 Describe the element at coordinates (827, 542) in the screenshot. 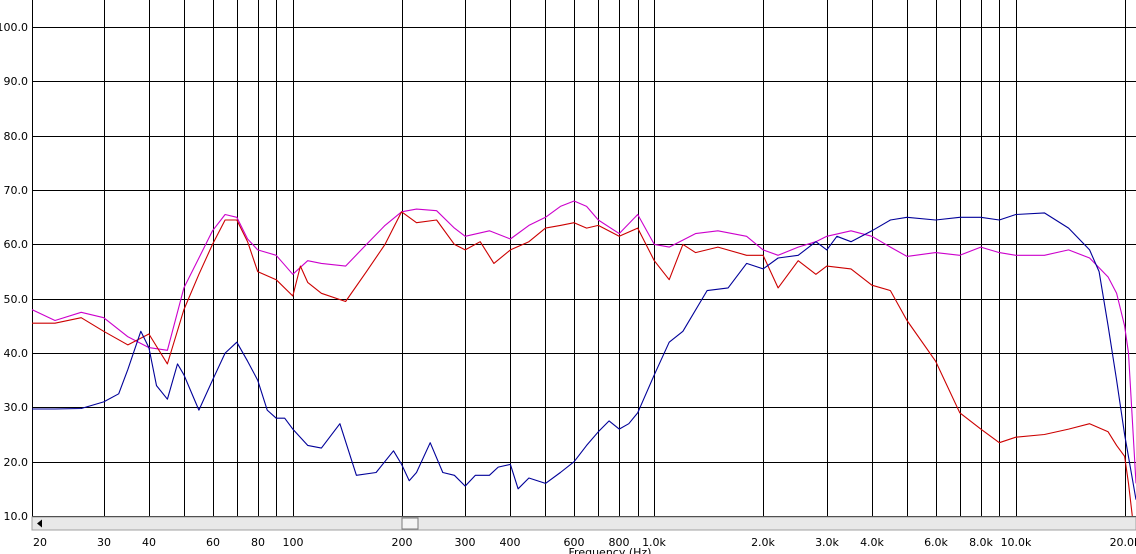

I see `x-tick-label: 3.0k` at that location.